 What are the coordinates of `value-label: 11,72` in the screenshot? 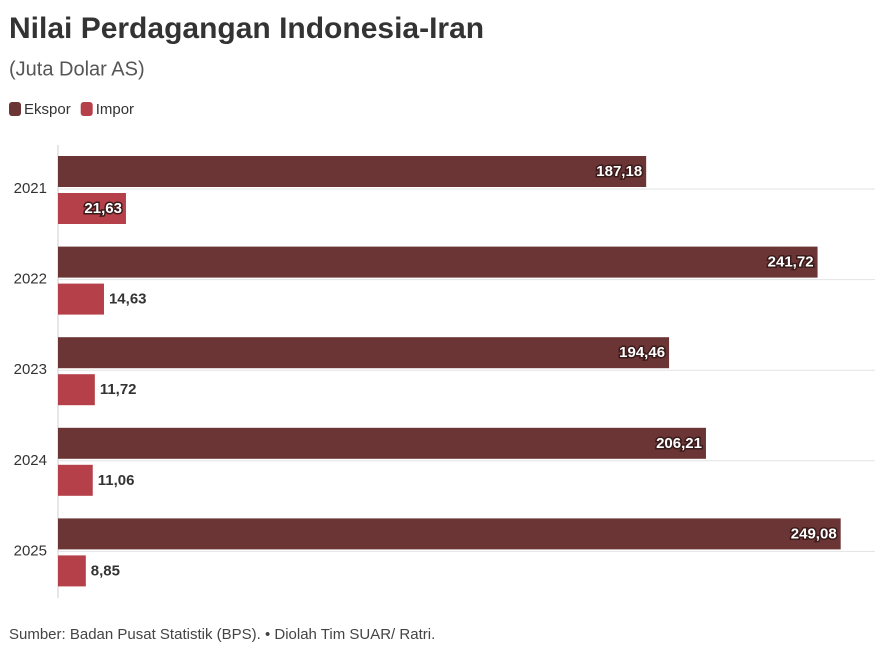 It's located at (118, 389).